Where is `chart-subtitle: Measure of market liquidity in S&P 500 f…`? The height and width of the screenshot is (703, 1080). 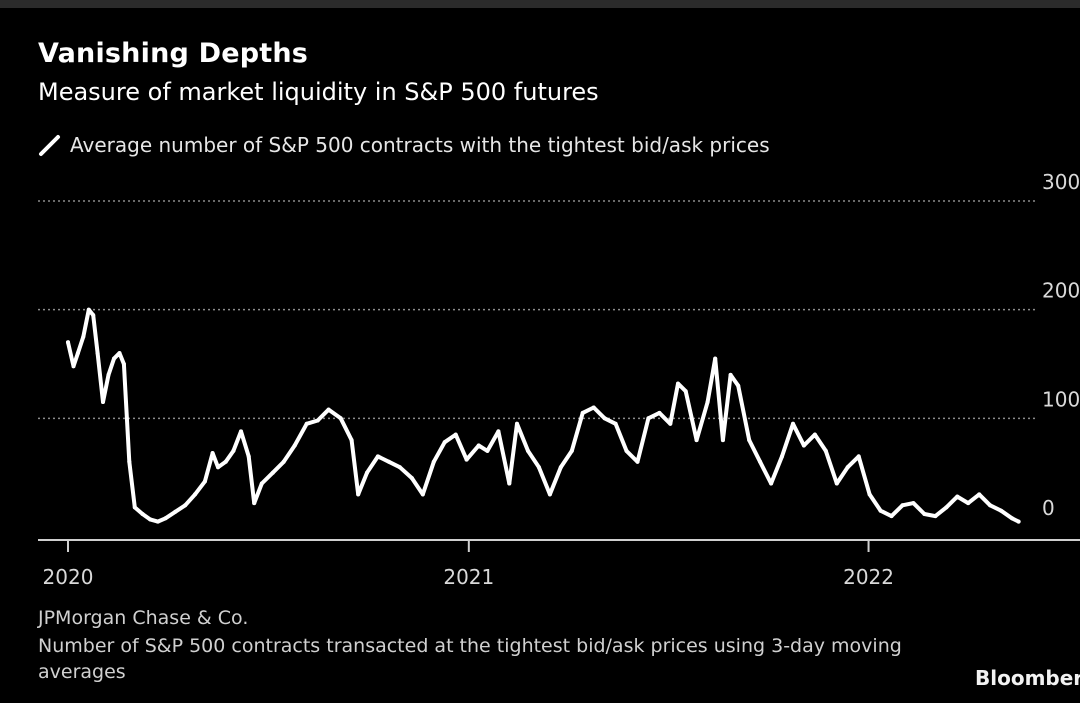
chart-subtitle: Measure of market liquidity in S&P 500 f… is located at coordinates (318, 92).